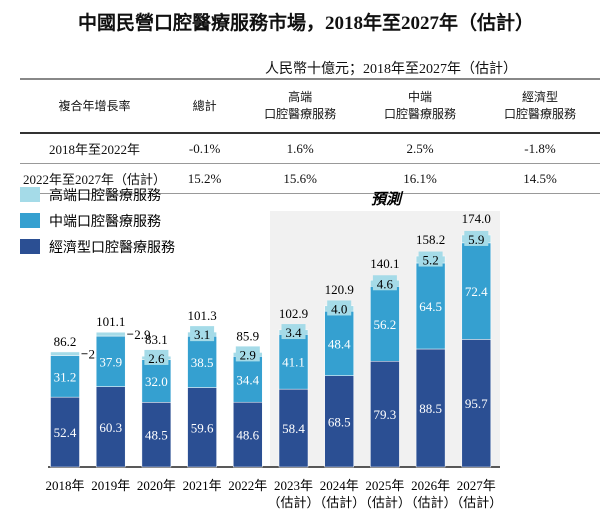 Image resolution: width=612 pixels, height=518 pixels. What do you see at coordinates (105, 195) in the screenshot?
I see `legend-label: 高端口腔醫療服務` at bounding box center [105, 195].